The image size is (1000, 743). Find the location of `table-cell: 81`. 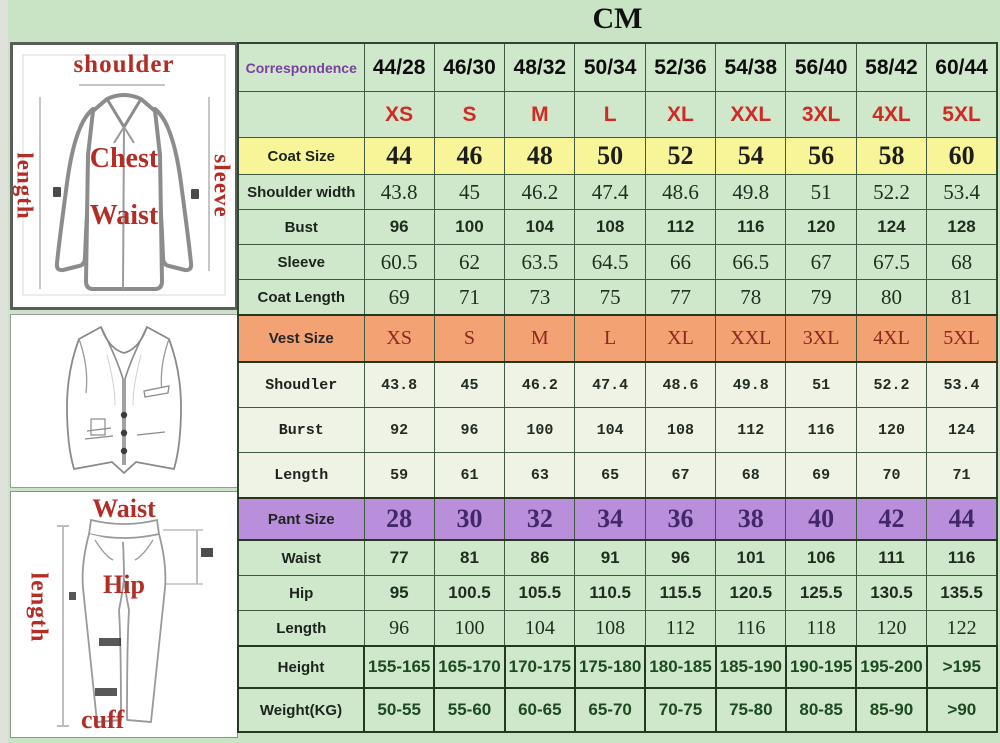

table-cell: 81 is located at coordinates (469, 557).